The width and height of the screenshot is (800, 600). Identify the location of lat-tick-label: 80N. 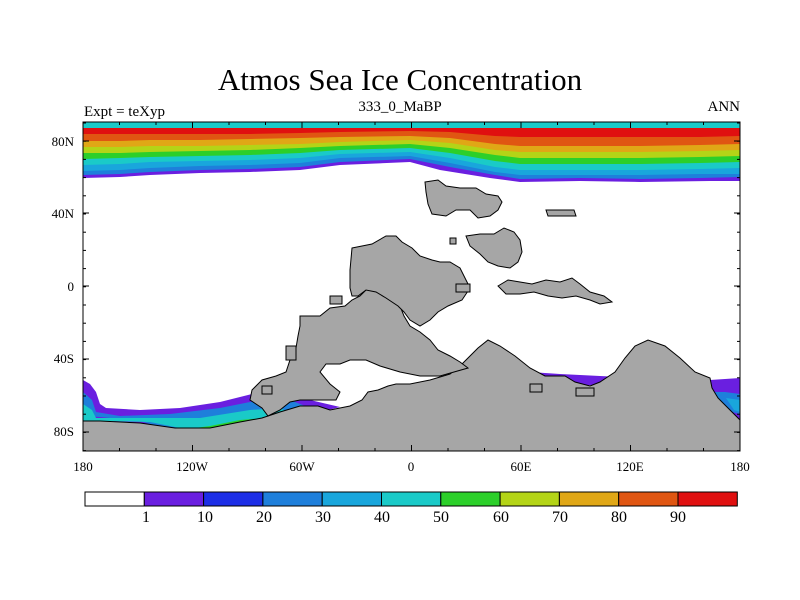
(62, 141).